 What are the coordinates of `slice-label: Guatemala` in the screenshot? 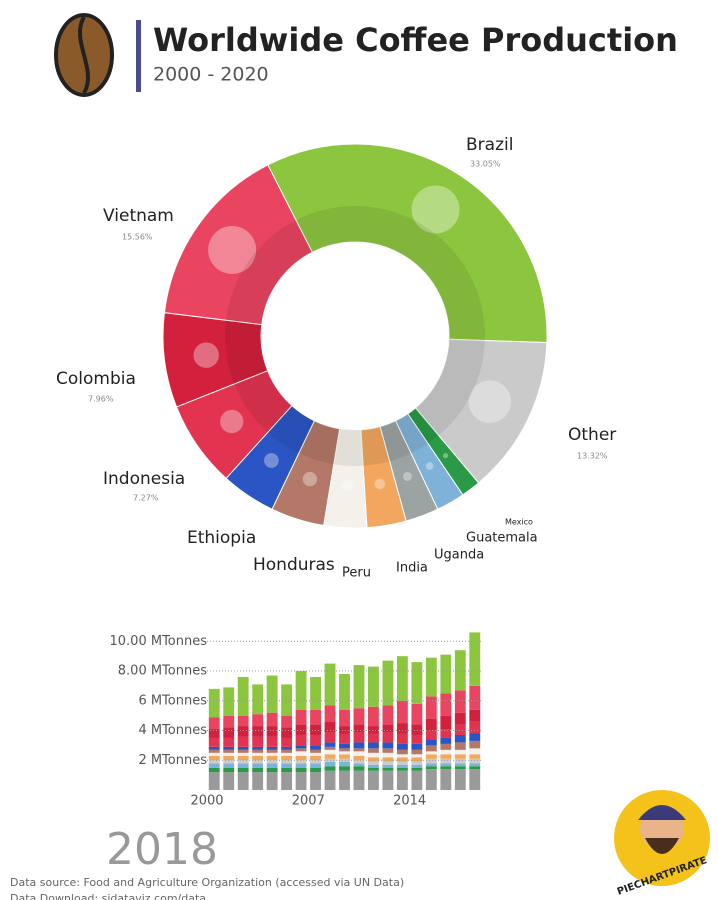 It's located at (502, 538).